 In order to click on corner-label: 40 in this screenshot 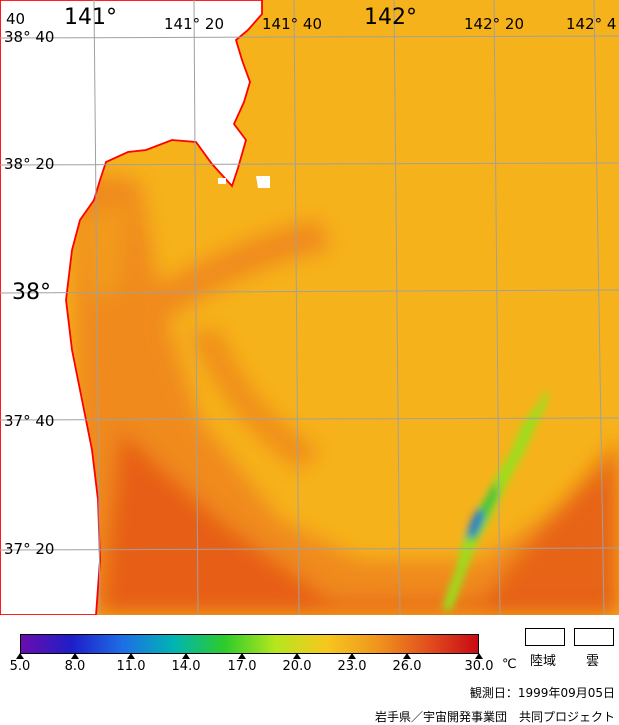, I will do `click(15, 19)`.